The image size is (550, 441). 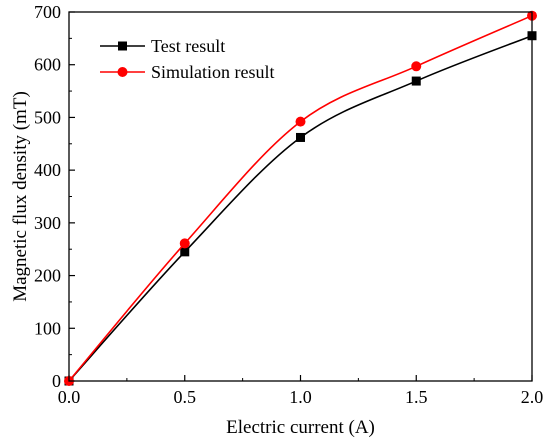 What do you see at coordinates (416, 397) in the screenshot?
I see `x-tick-label: 1.5` at bounding box center [416, 397].